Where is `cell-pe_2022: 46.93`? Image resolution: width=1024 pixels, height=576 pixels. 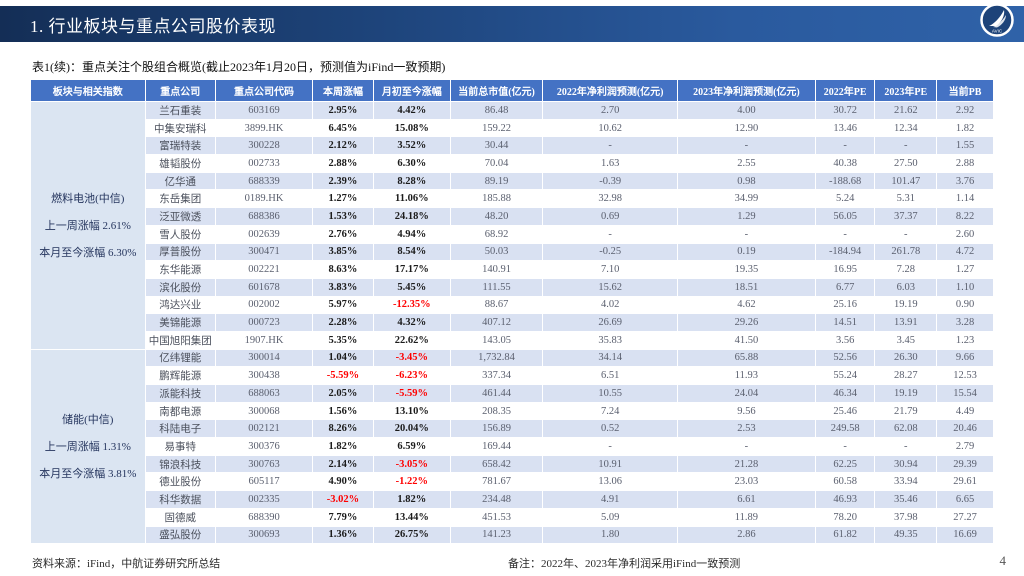
cell-pe_2022: 46.93 is located at coordinates (845, 499).